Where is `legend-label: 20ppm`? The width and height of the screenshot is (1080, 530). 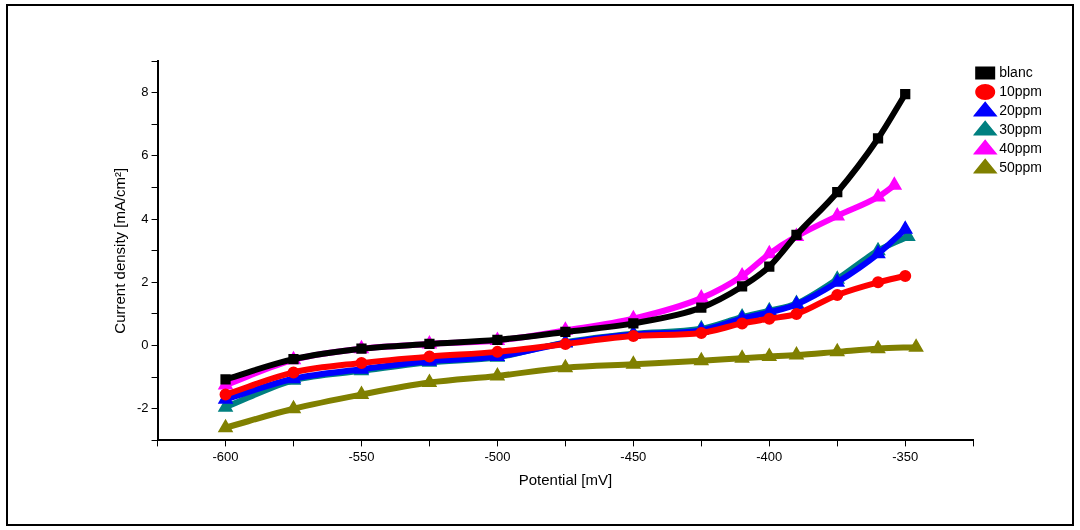 legend-label: 20ppm is located at coordinates (1021, 109).